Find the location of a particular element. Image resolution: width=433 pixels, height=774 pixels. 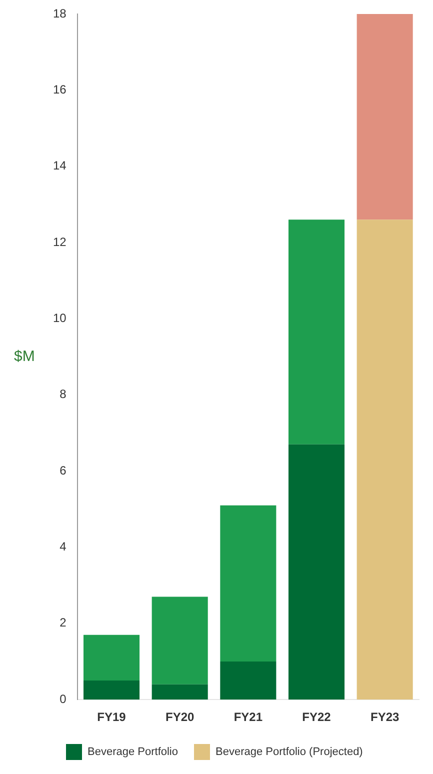

x-tick-label: FY21 is located at coordinates (248, 717).